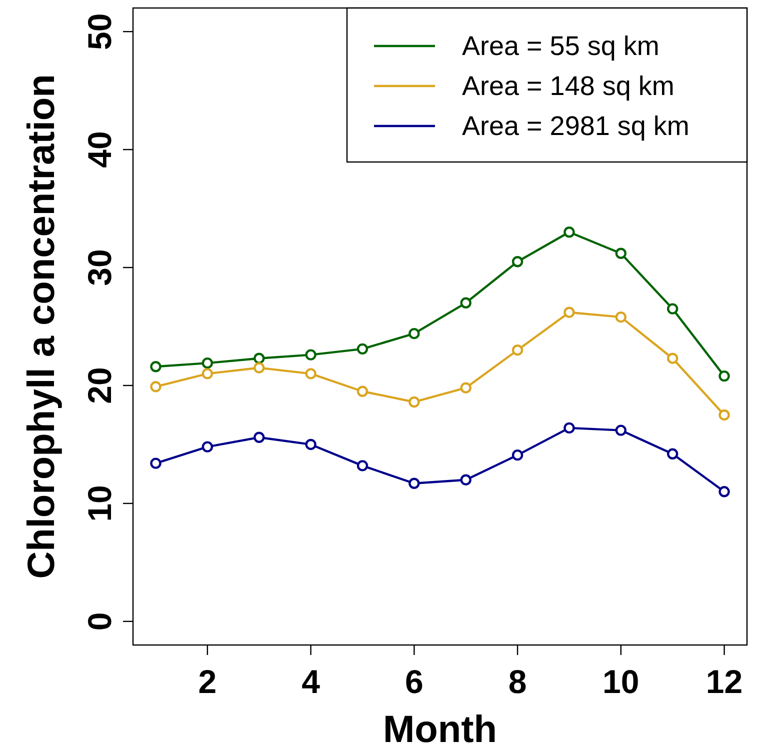  What do you see at coordinates (576, 126) in the screenshot?
I see `legend-label: Area = 2981 sq km` at bounding box center [576, 126].